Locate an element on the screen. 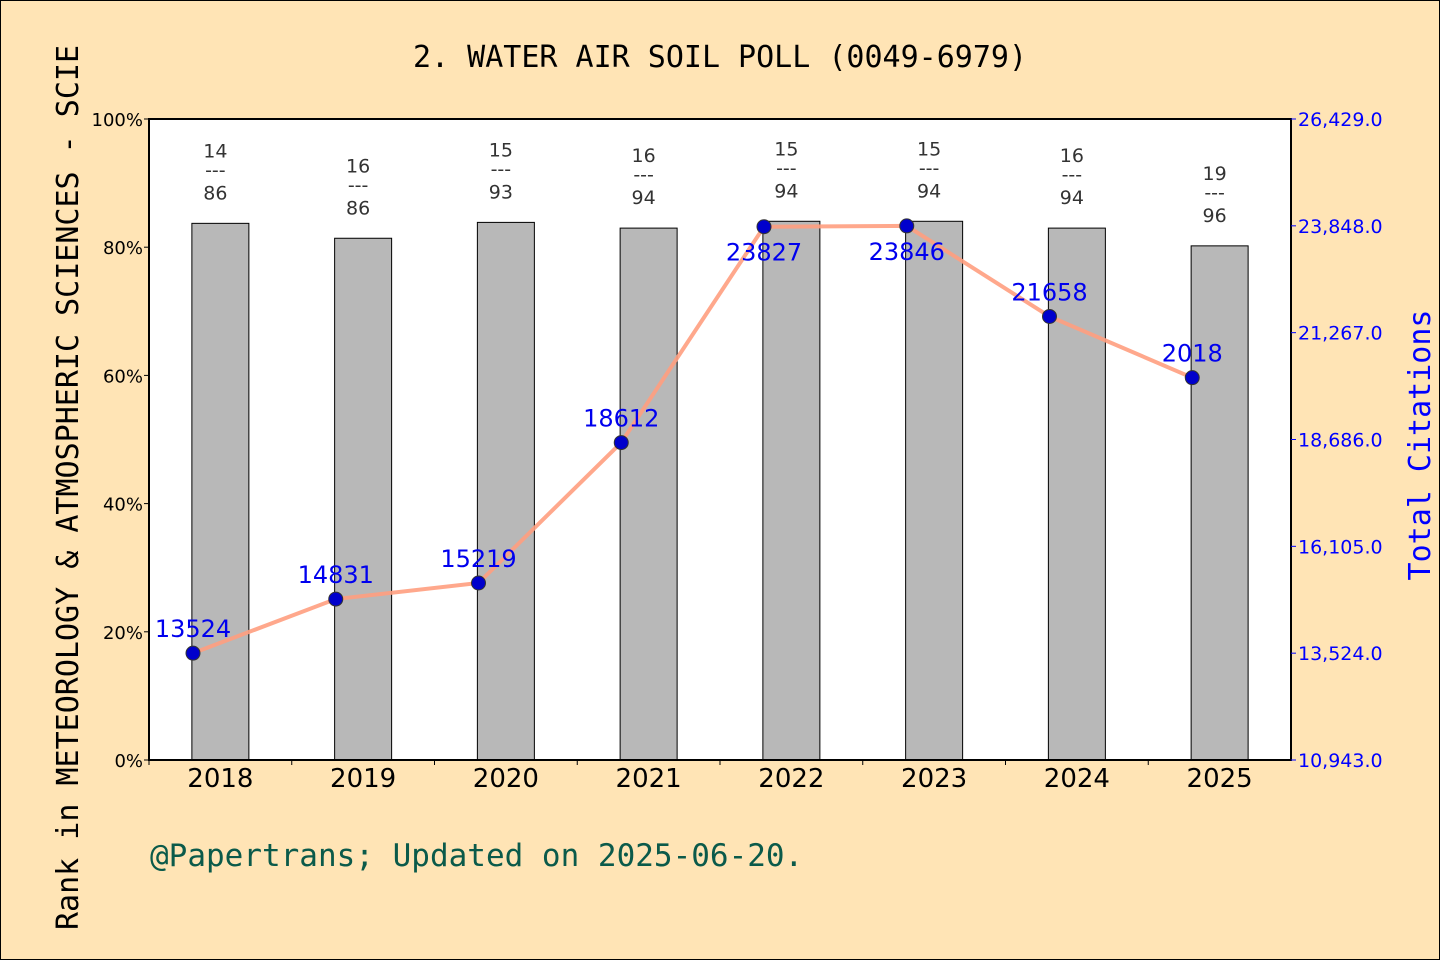 The image size is (1440, 960). bar-2025 is located at coordinates (1219, 503).